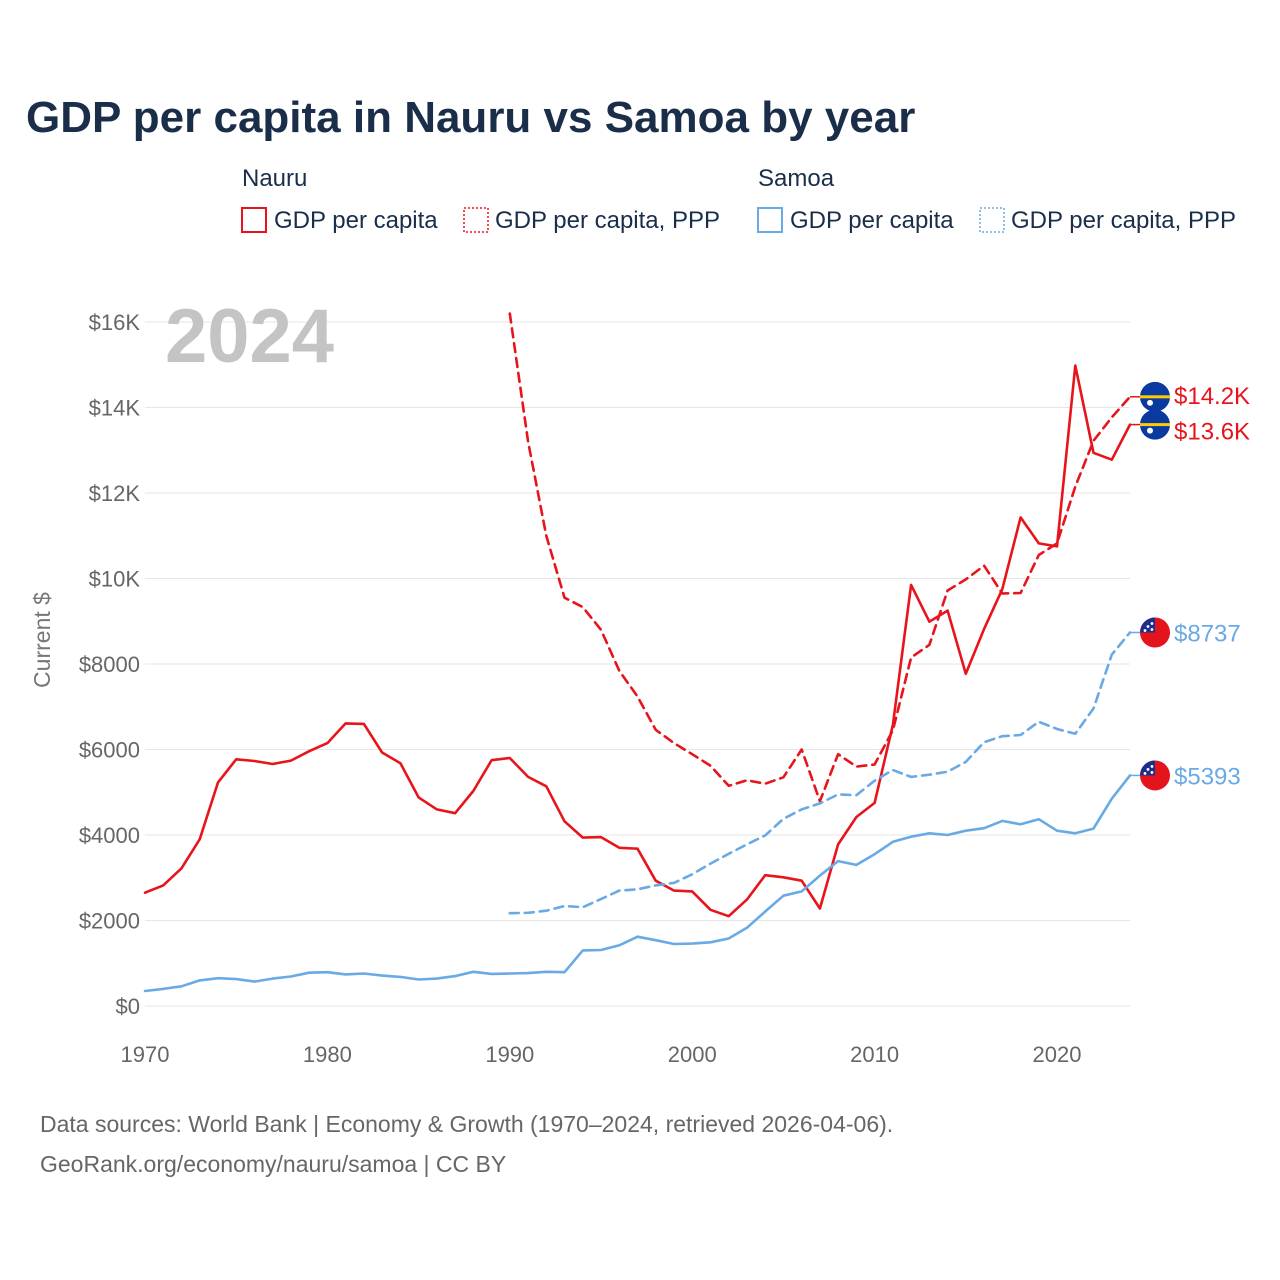 The image size is (1280, 1280). I want to click on legend-label-samoa-gdp: GDP per capita, so click(872, 220).